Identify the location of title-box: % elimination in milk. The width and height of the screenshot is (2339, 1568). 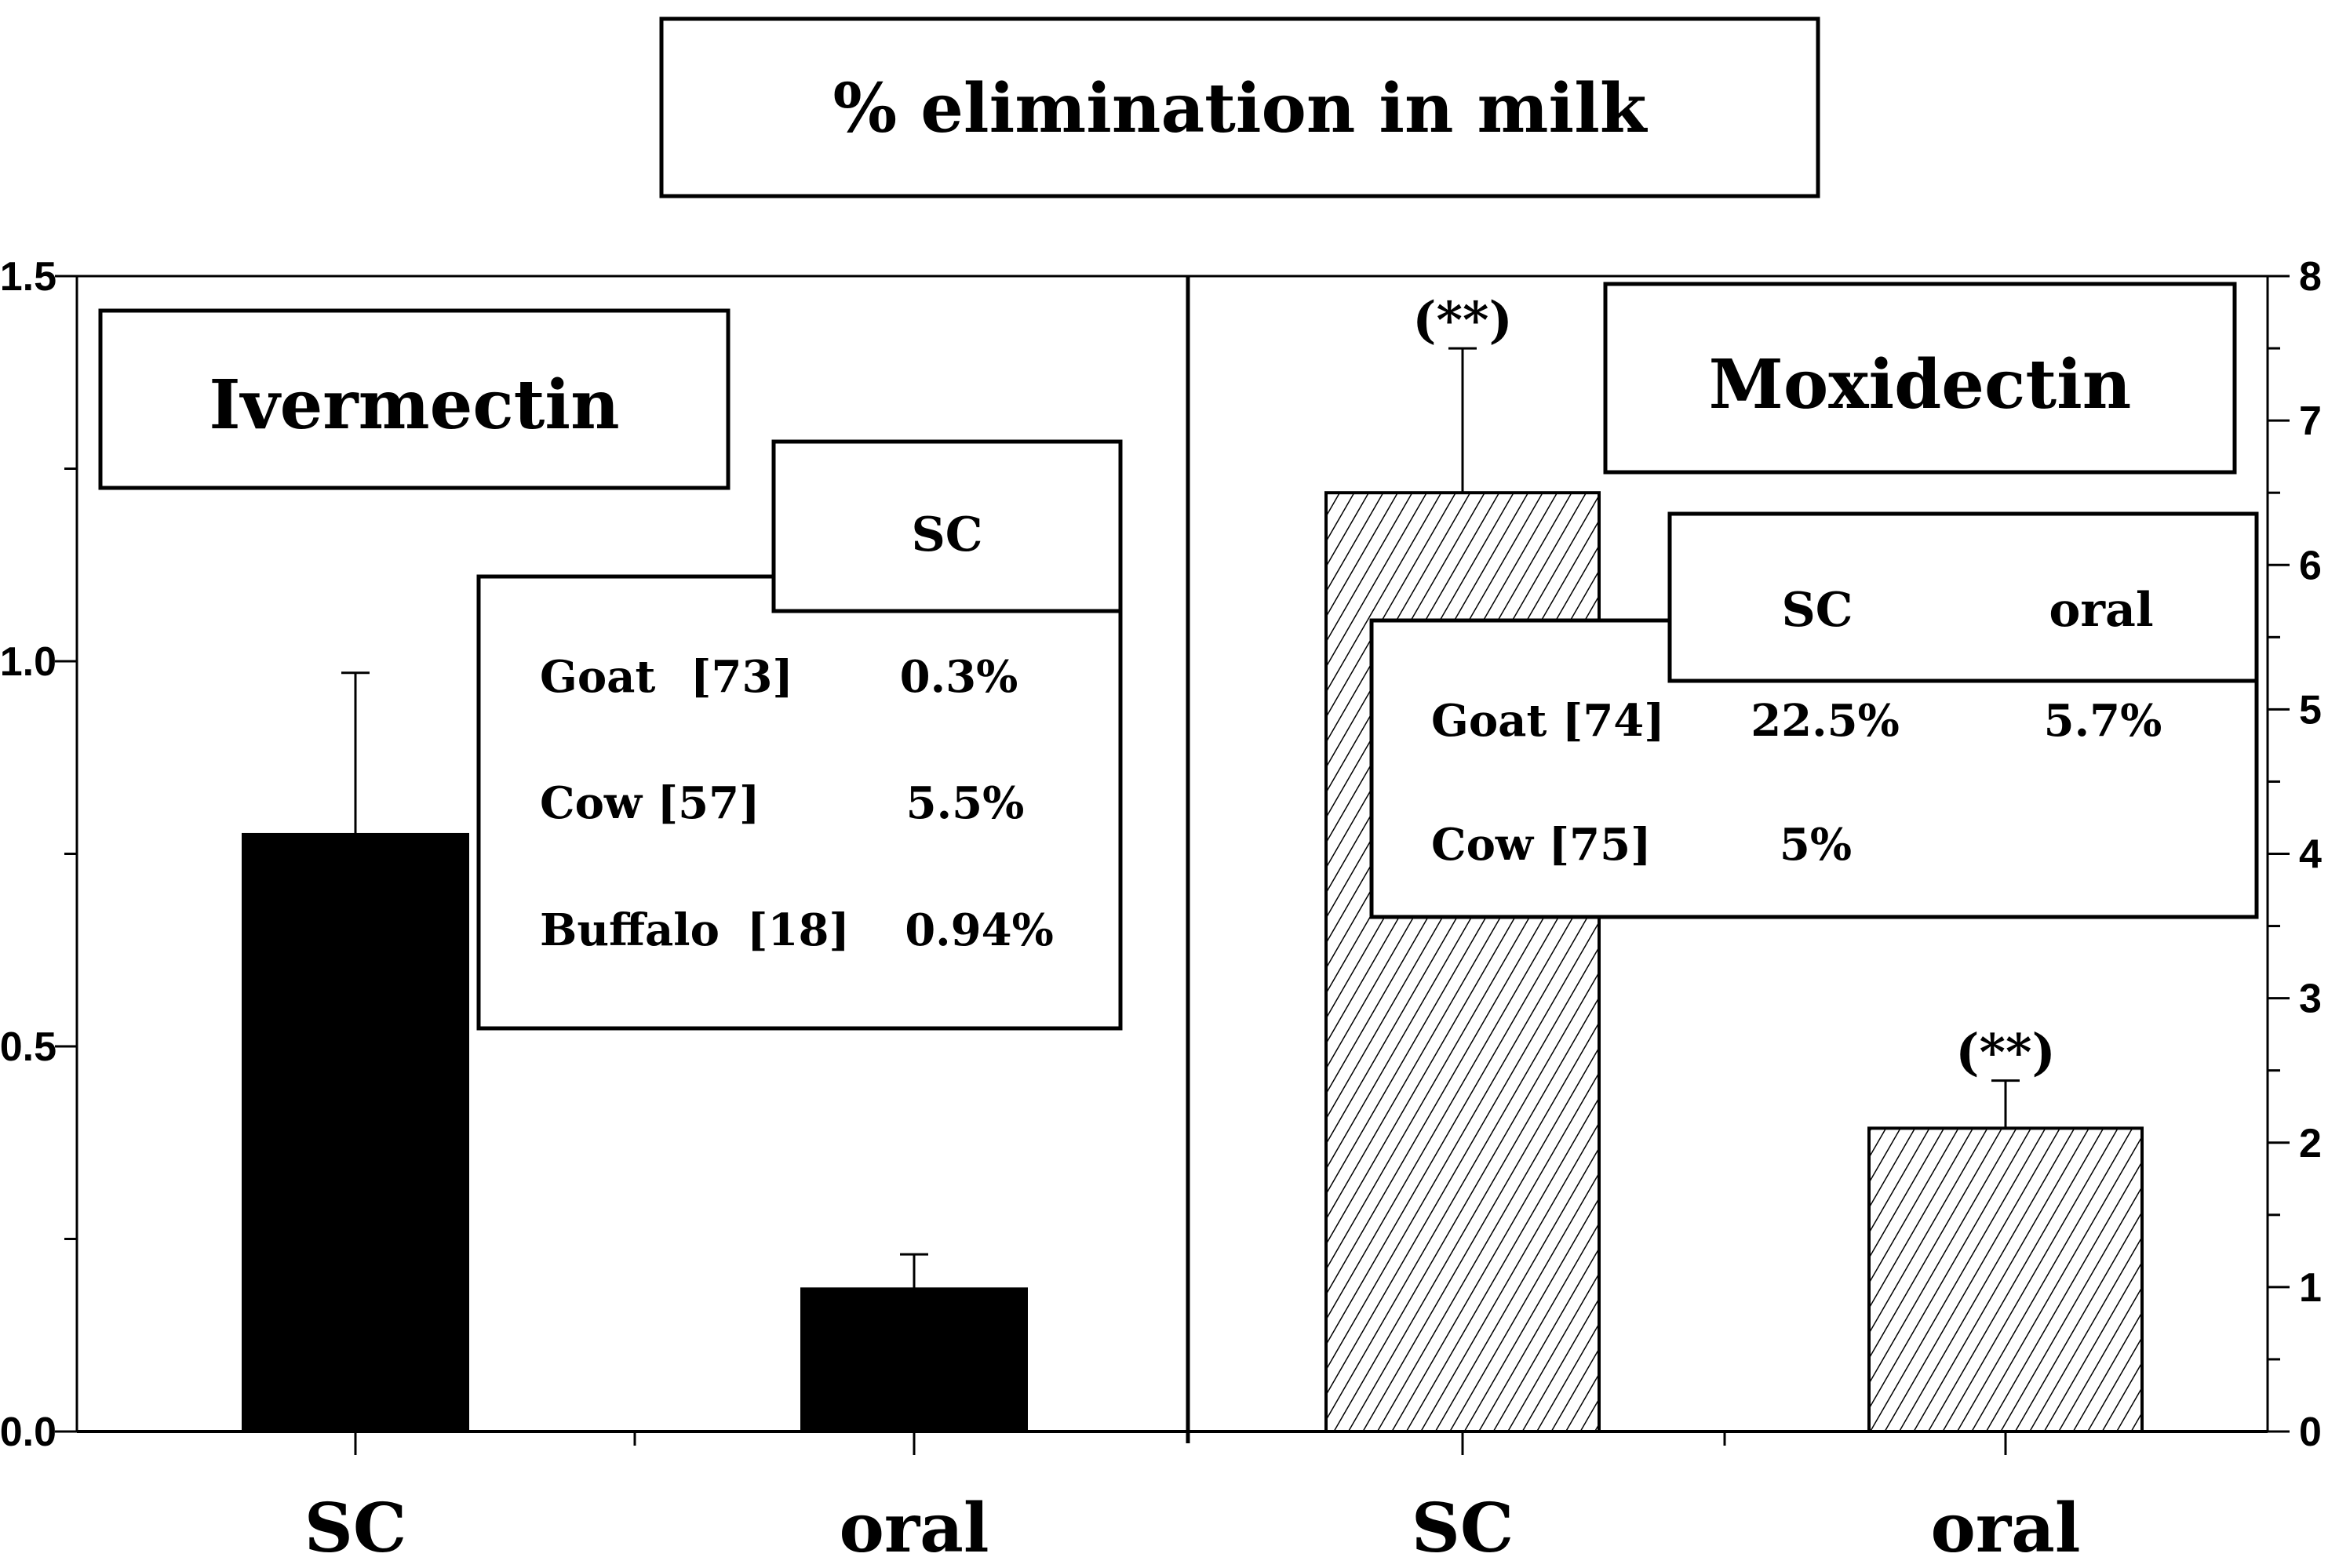
(1239, 107).